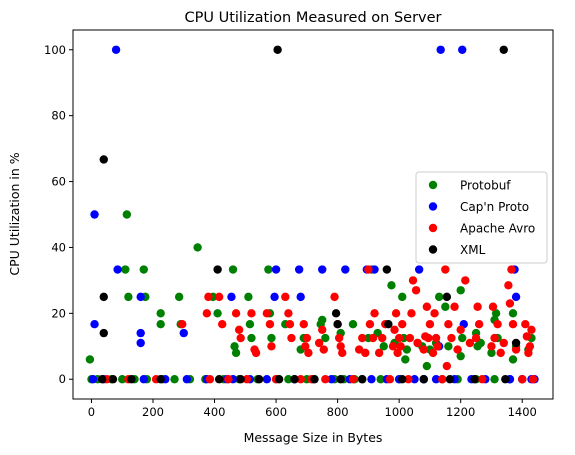  What do you see at coordinates (433, 228) in the screenshot?
I see `legend-marker` at bounding box center [433, 228].